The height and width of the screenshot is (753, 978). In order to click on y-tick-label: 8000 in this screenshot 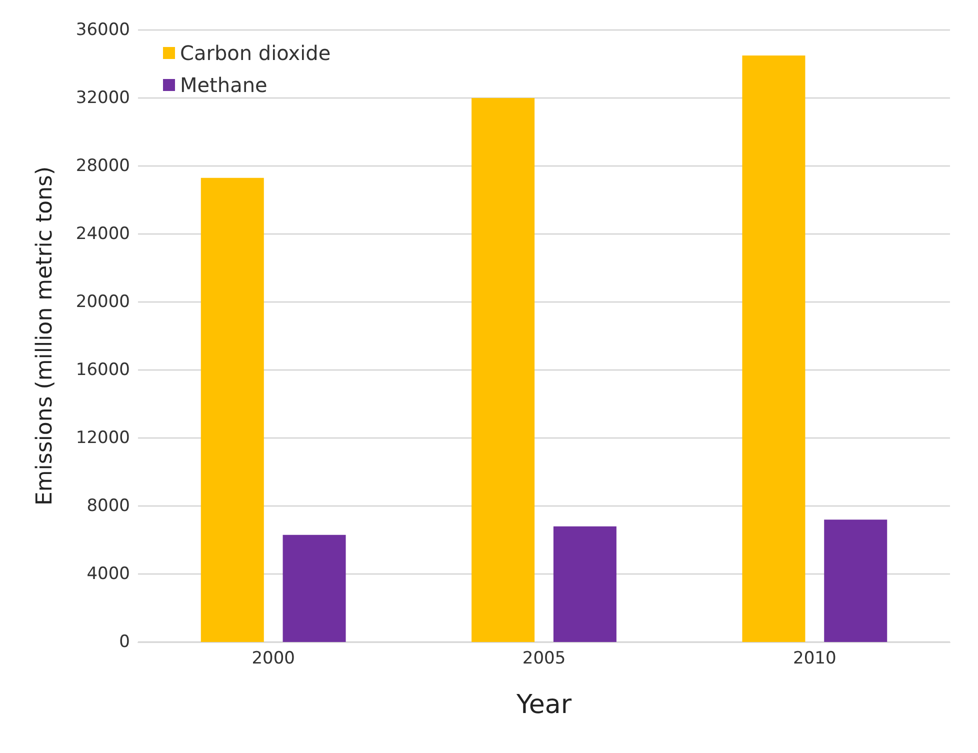, I will do `click(108, 506)`.